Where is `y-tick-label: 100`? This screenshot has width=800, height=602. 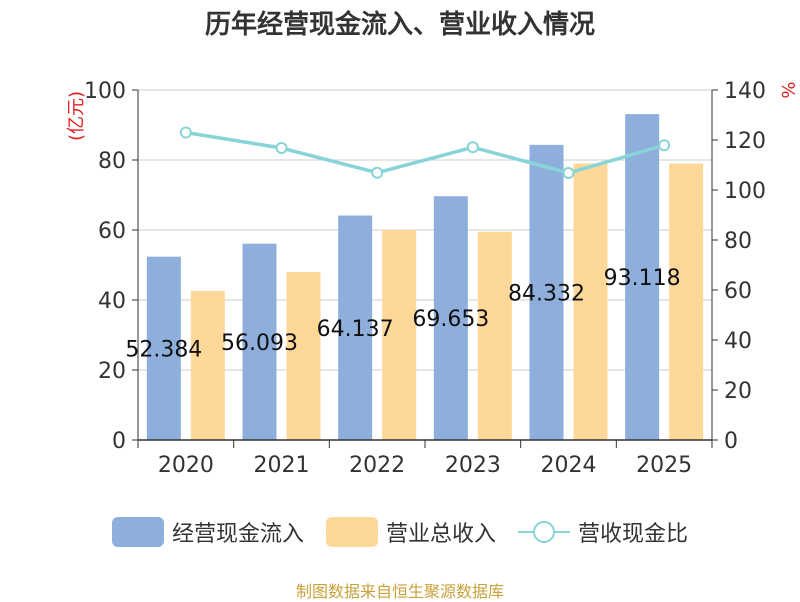
y-tick-label: 100 is located at coordinates (105, 91).